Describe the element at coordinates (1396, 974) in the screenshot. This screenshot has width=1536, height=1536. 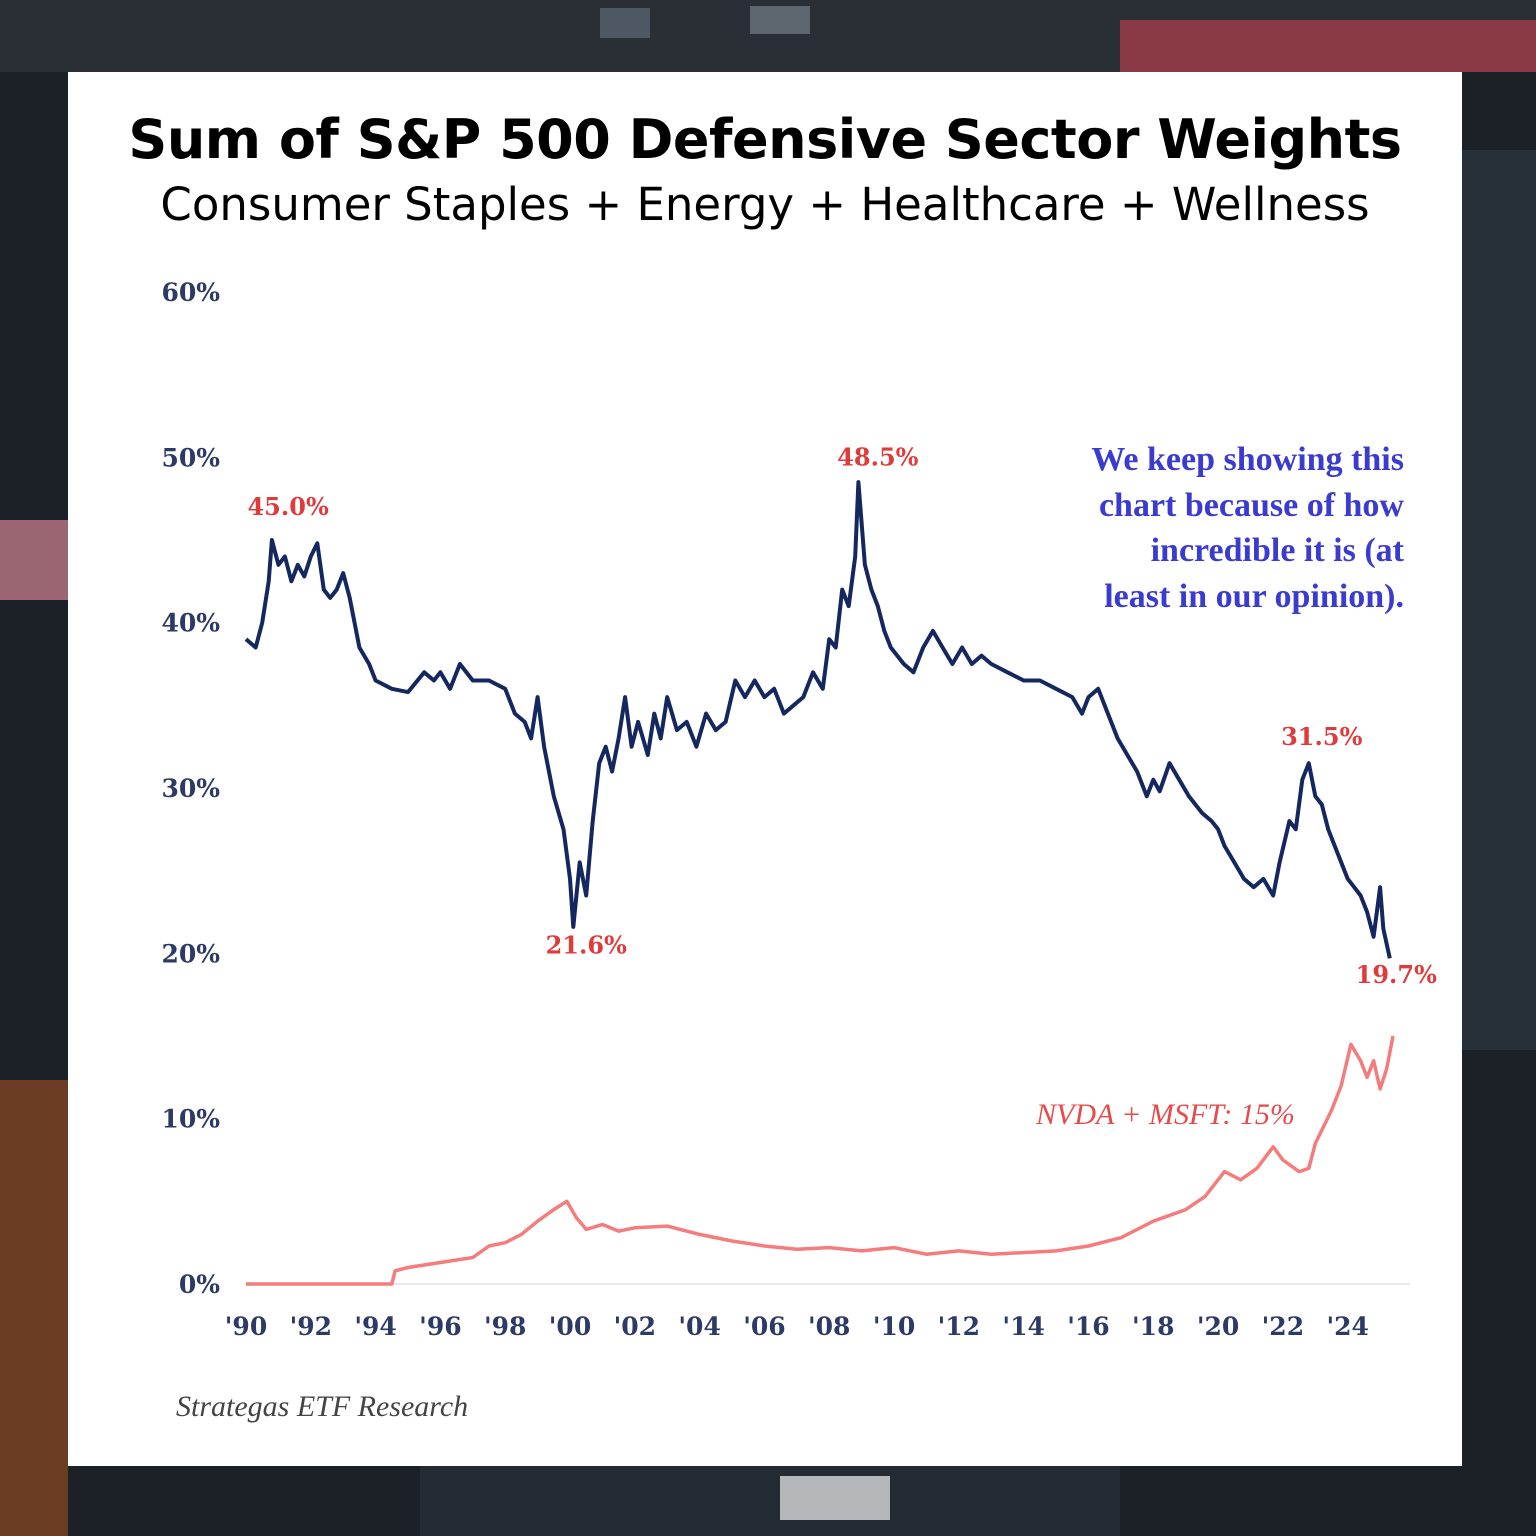
I see `peak-value-label: 19.7%` at that location.